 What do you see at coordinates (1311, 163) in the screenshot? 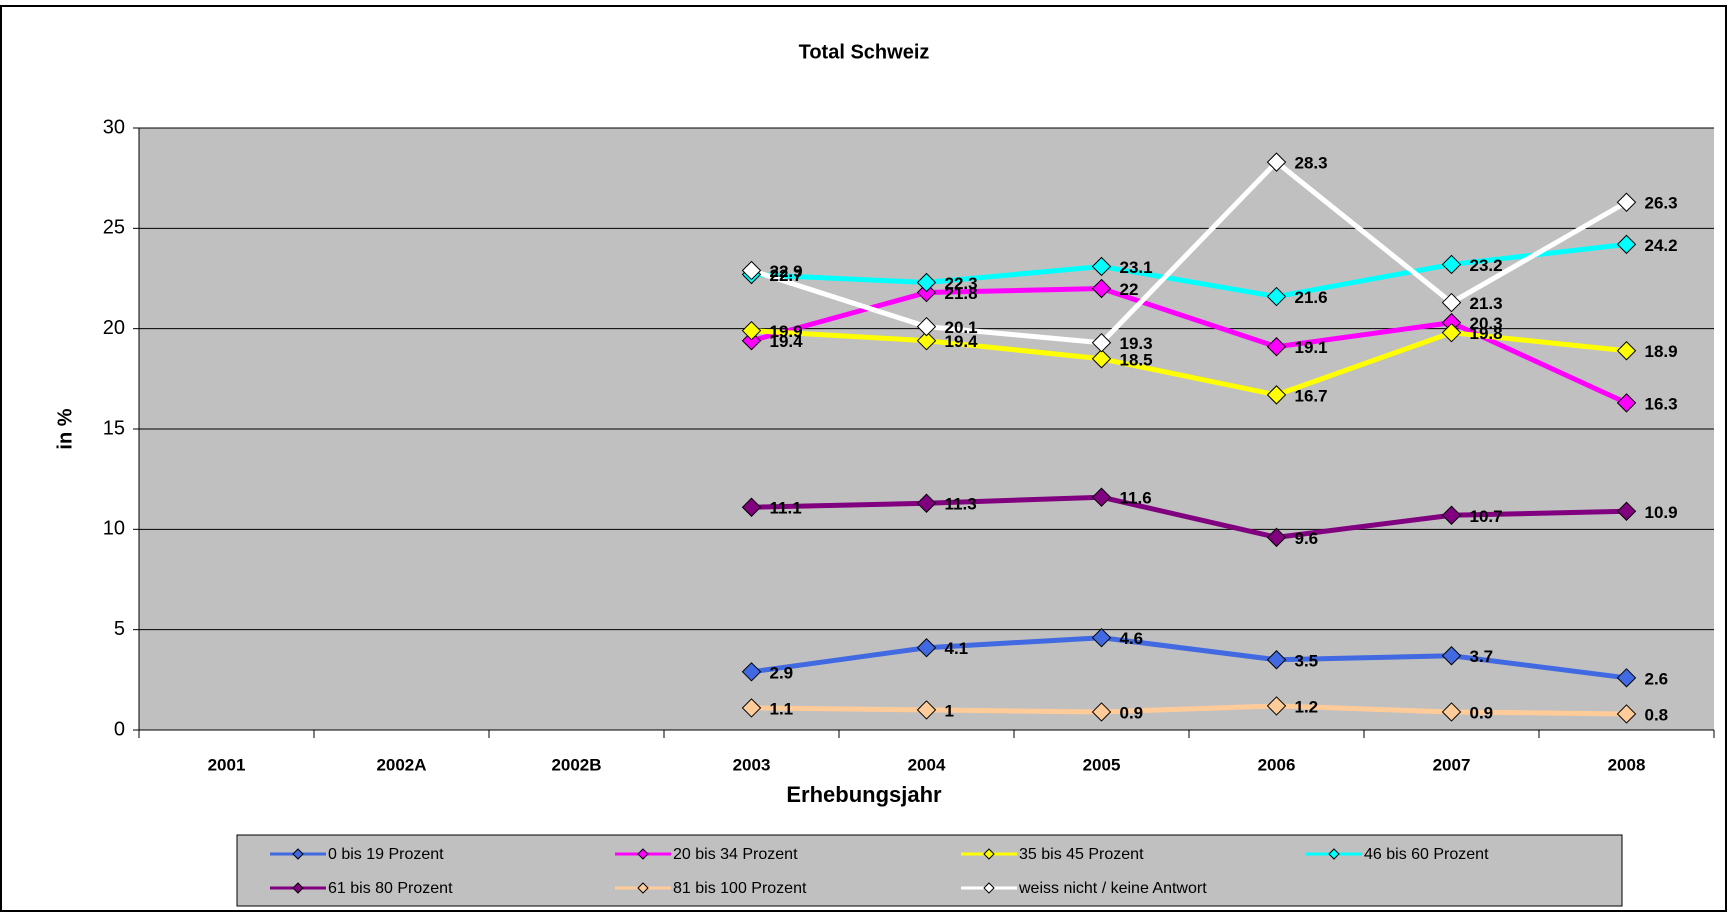
I see `data-label: 28.3` at bounding box center [1311, 163].